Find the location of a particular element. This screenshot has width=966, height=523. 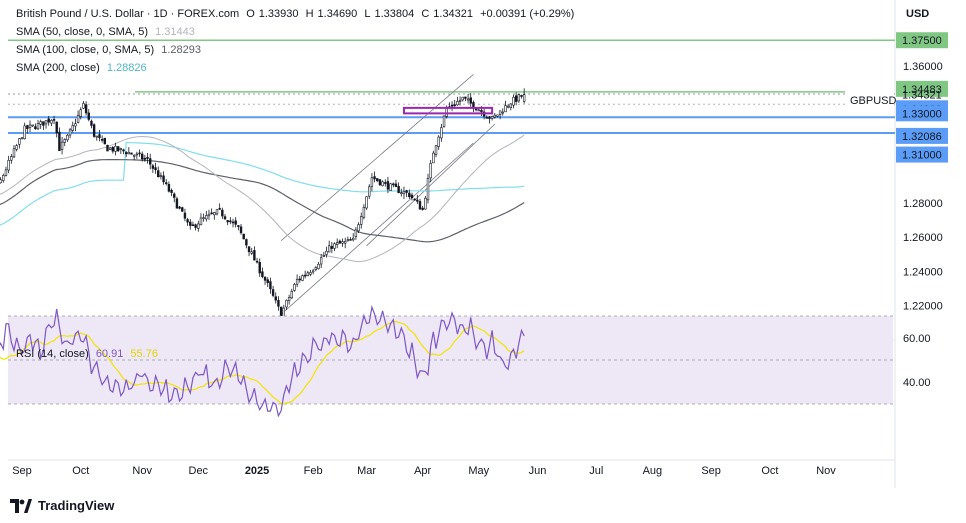

rsi-ma-line is located at coordinates (262, 363).